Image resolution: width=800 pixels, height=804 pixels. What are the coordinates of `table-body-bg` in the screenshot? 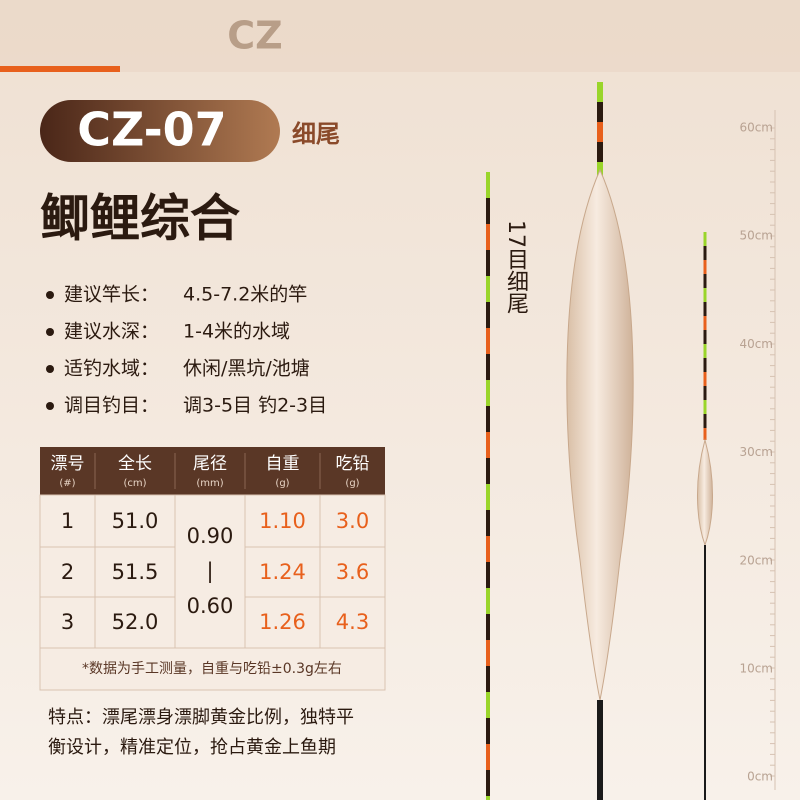 It's located at (212, 592).